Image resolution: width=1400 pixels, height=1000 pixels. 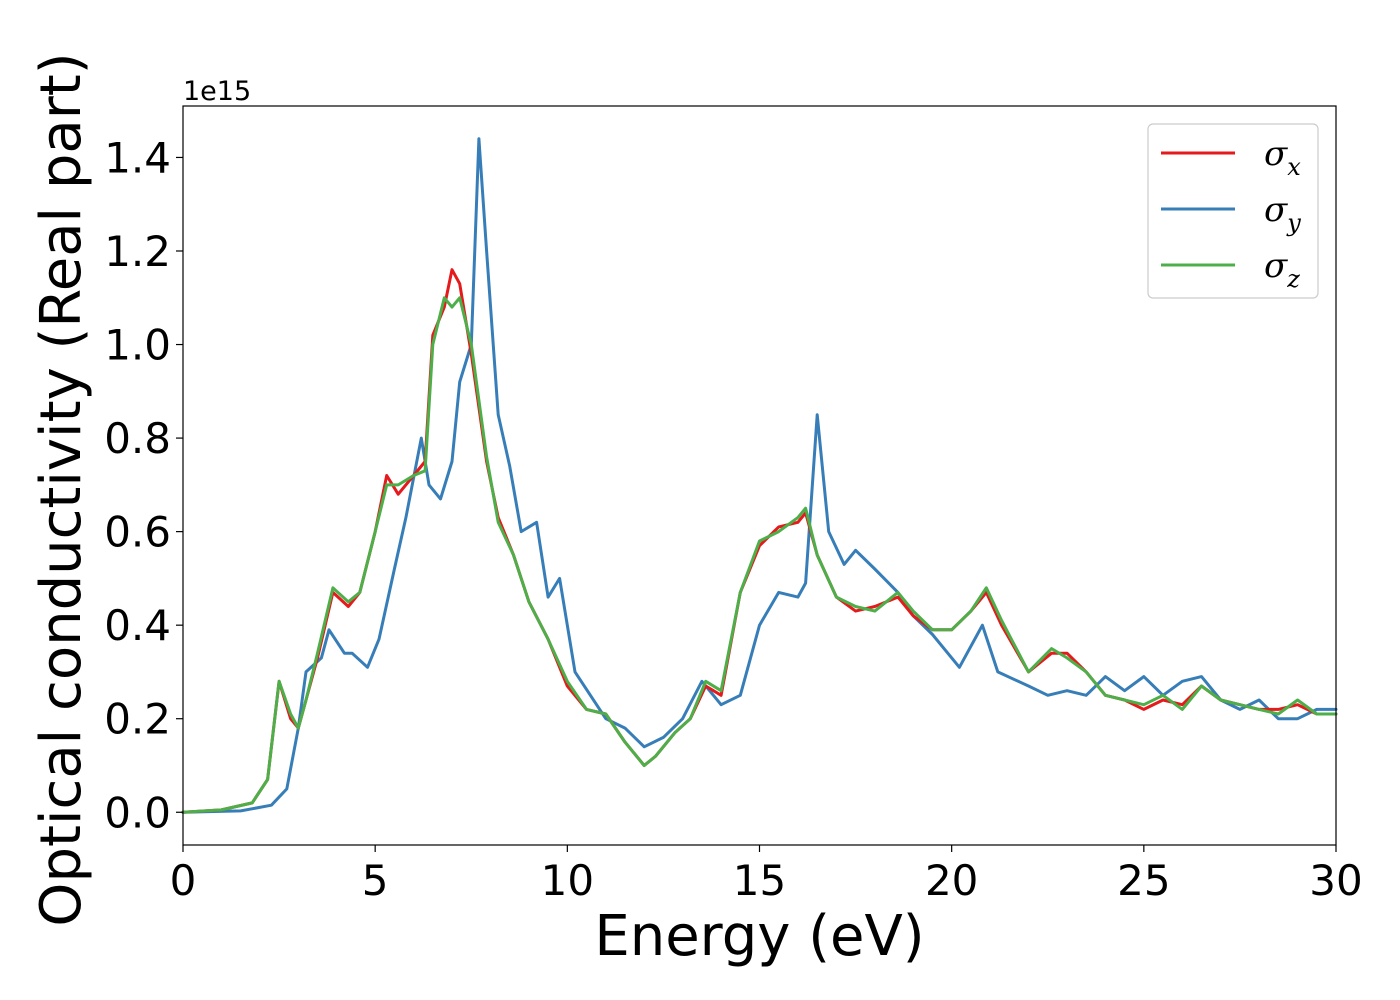 What do you see at coordinates (951, 880) in the screenshot?
I see `x-tick-label: 20` at bounding box center [951, 880].